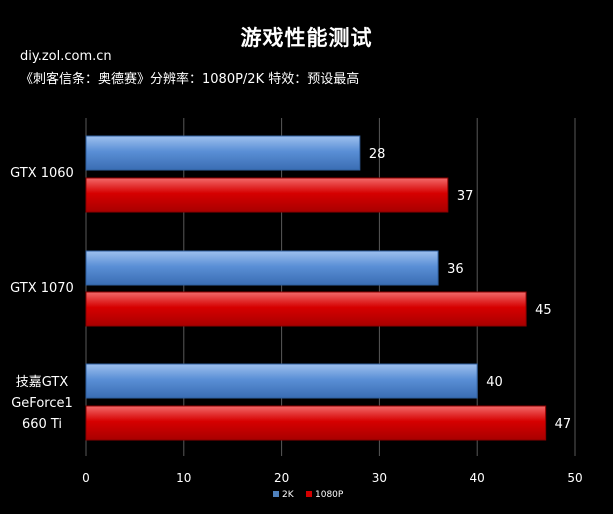 The width and height of the screenshot is (613, 514). Describe the element at coordinates (306, 38) in the screenshot. I see `chart-title: 游戏性能测试` at that location.